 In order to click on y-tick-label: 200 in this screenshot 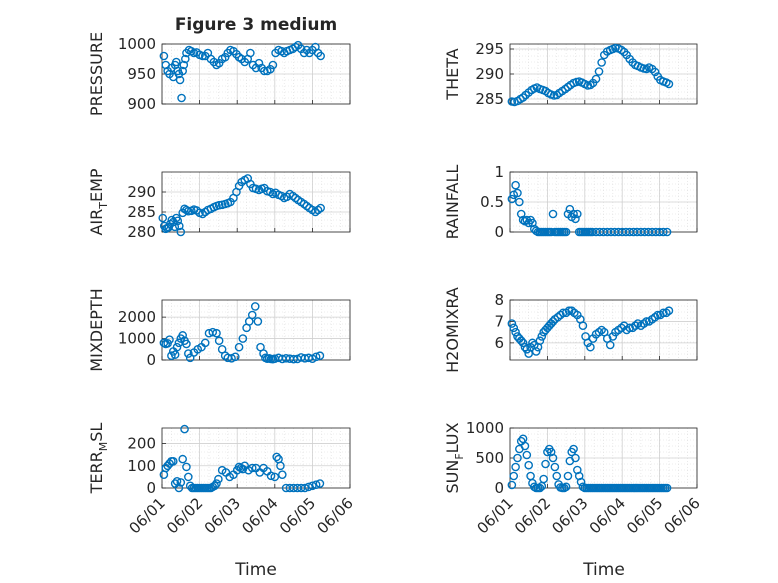, I will do `click(141, 444)`.